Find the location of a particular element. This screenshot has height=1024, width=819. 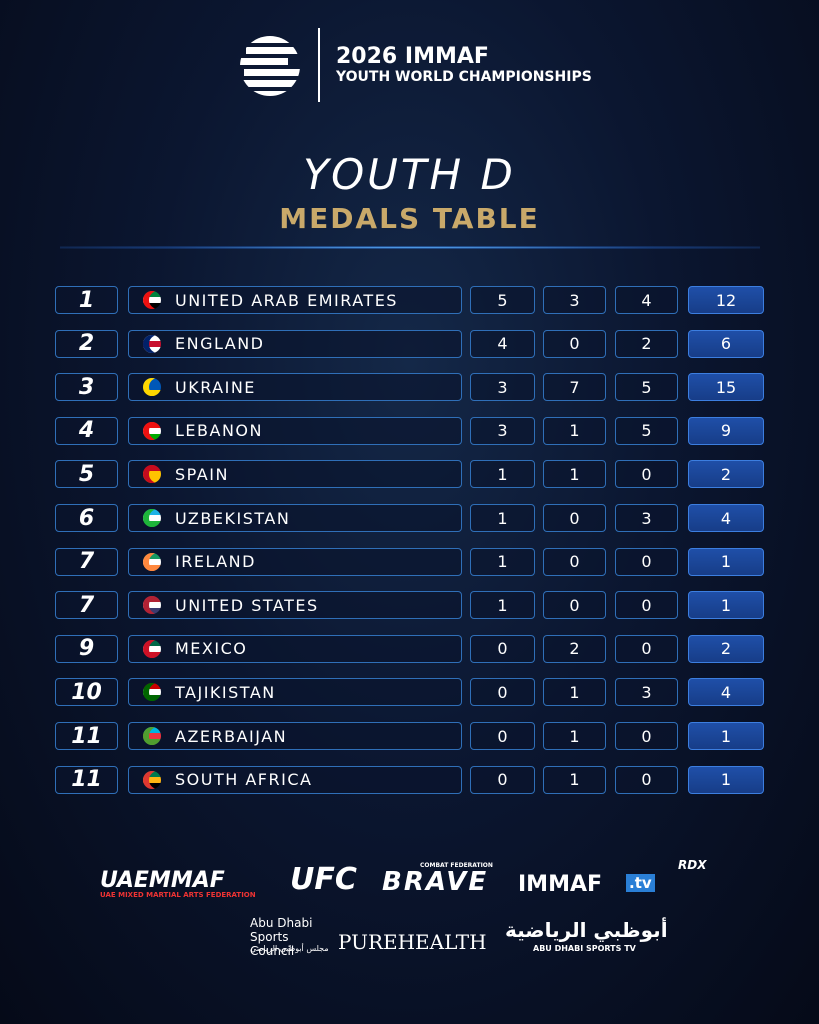

logo is located at coordinates (270, 66).